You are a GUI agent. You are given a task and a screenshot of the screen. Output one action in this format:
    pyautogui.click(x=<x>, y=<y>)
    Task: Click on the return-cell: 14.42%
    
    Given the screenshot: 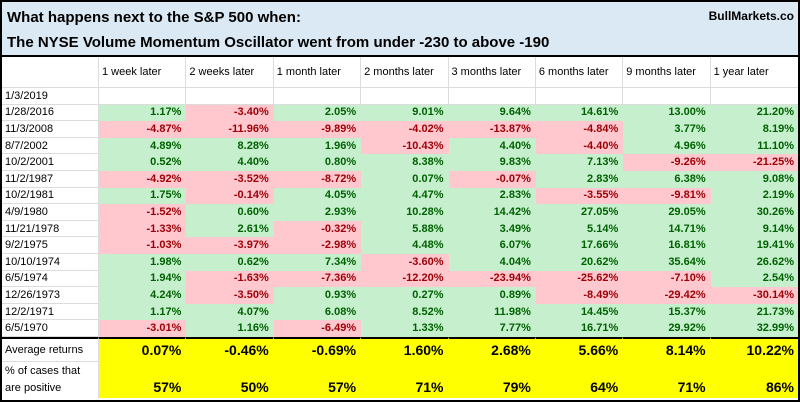 What is the action you would take?
    pyautogui.click(x=492, y=212)
    